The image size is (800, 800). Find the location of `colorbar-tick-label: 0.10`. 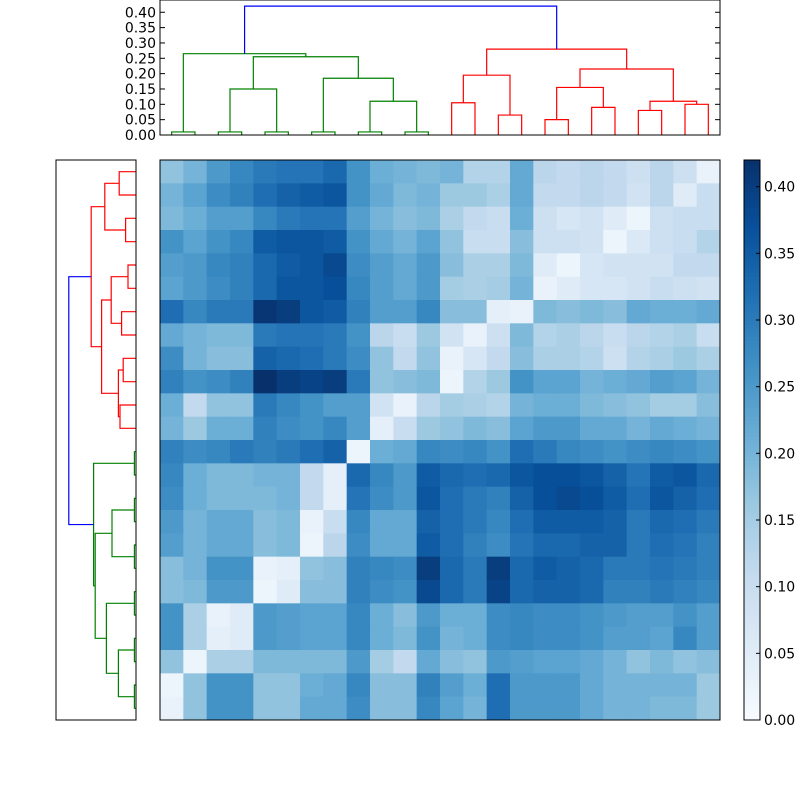

colorbar-tick-label: 0.10 is located at coordinates (779, 588).